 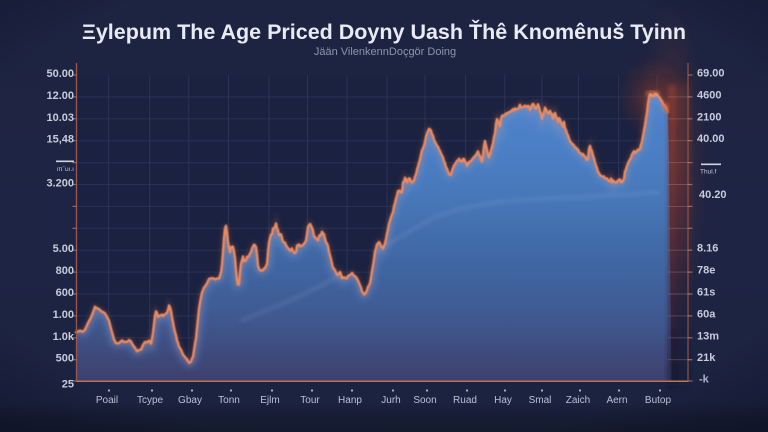 What do you see at coordinates (60, 118) in the screenshot?
I see `svg-text: 10.03` at bounding box center [60, 118].